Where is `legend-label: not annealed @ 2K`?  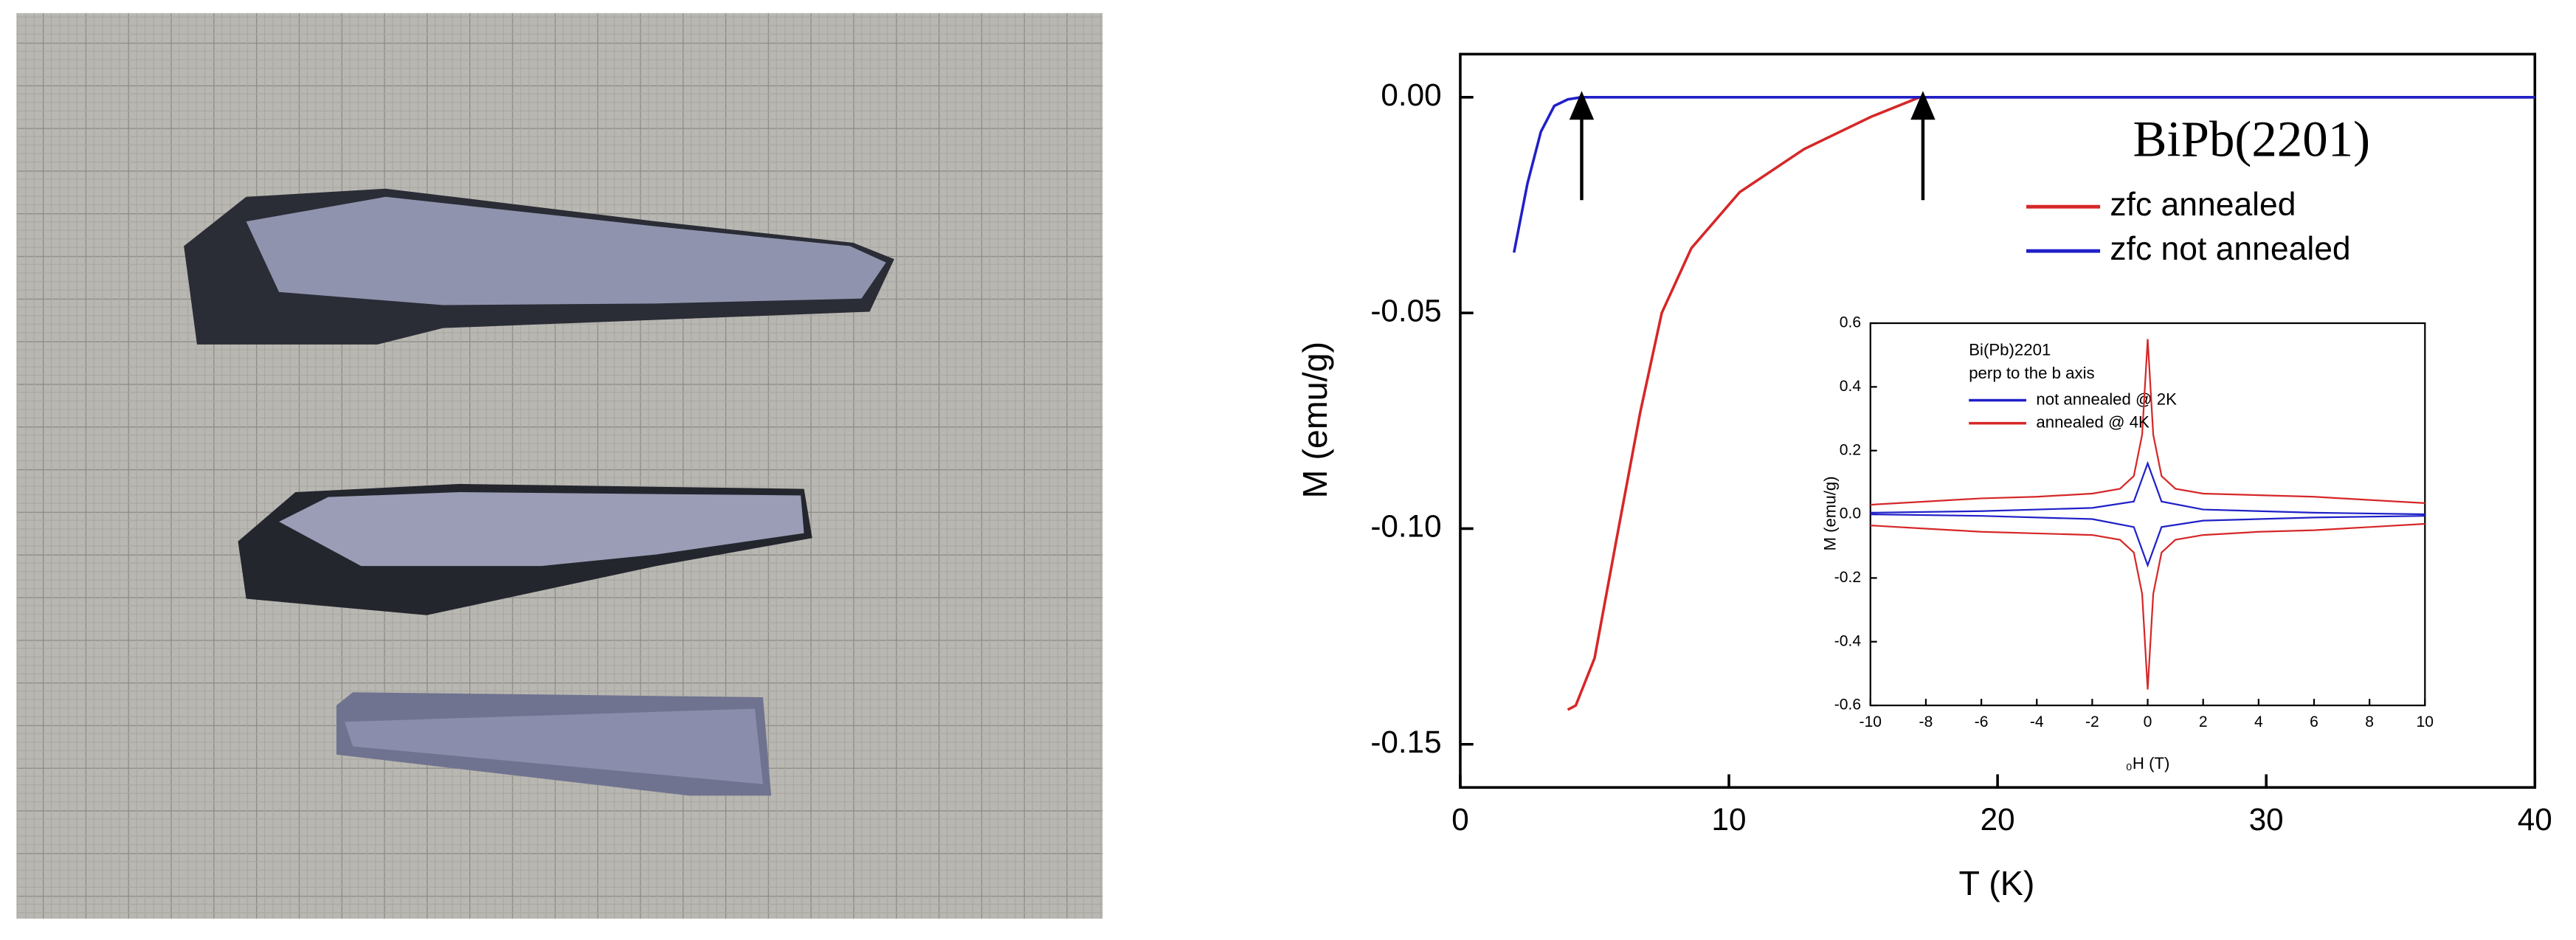
legend-label: not annealed @ 2K is located at coordinates (2107, 399).